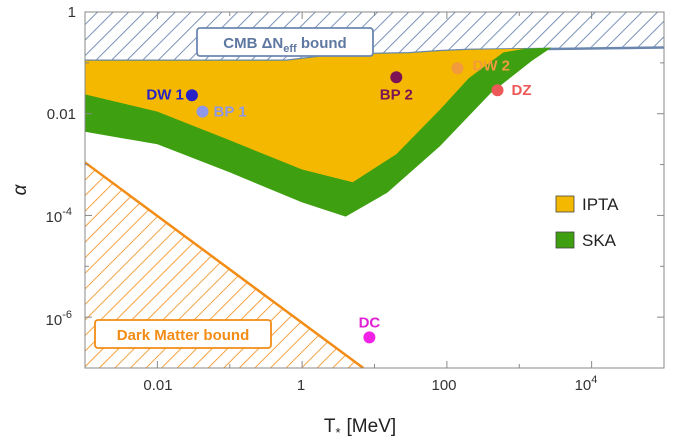 The height and width of the screenshot is (447, 685). I want to click on legend-swatch-ipta, so click(565, 204).